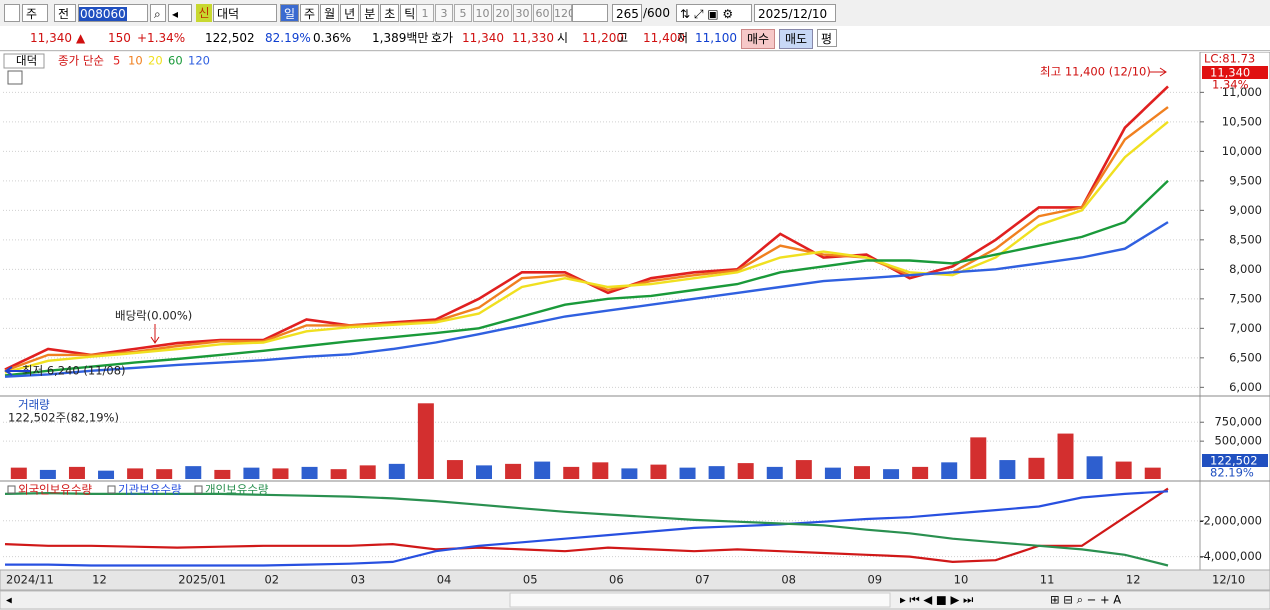 The height and width of the screenshot is (610, 1270). I want to click on sell-button: 매도, so click(796, 39).